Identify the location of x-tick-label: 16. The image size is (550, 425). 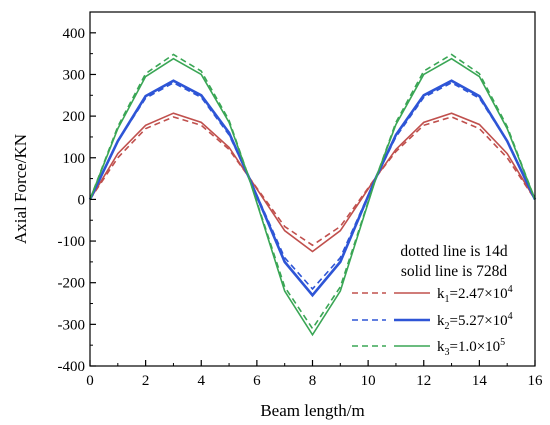
(536, 381).